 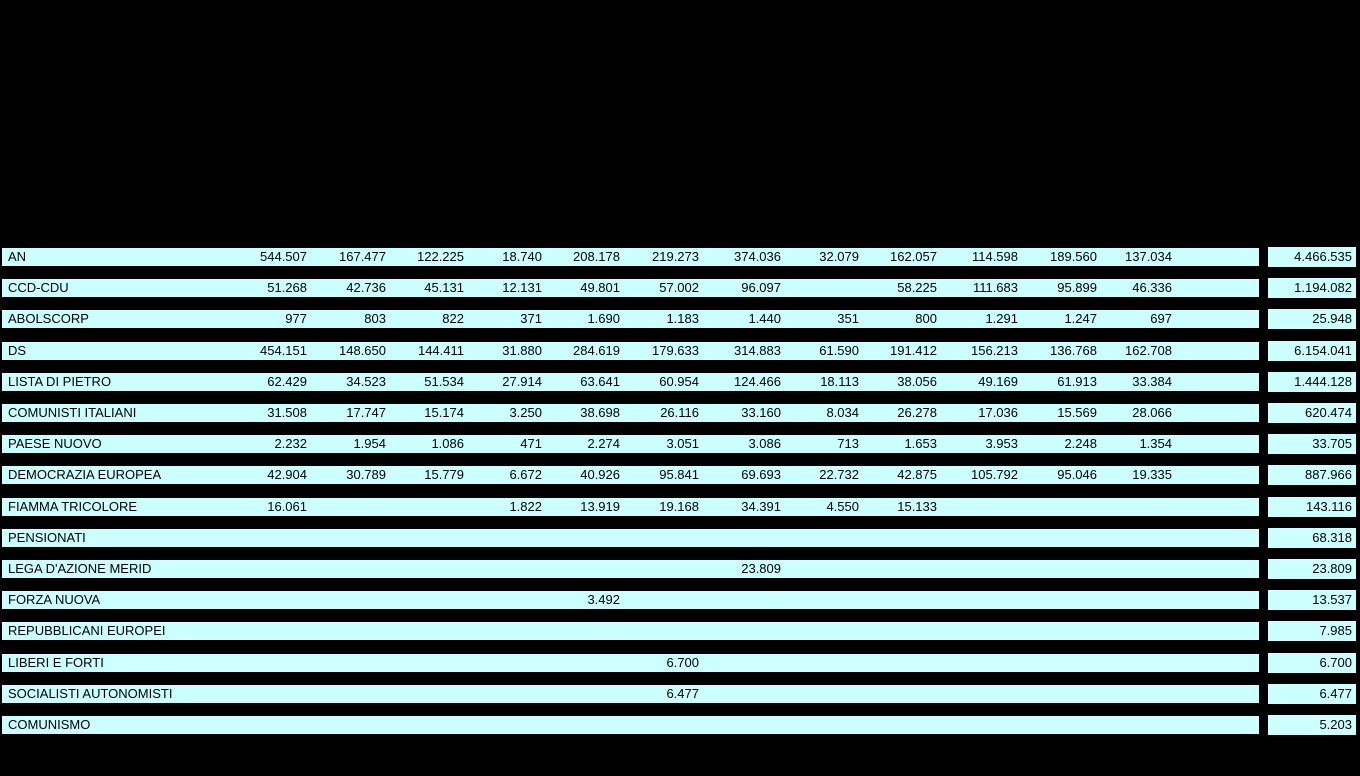 What do you see at coordinates (1312, 694) in the screenshot?
I see `total-cell: 6.477` at bounding box center [1312, 694].